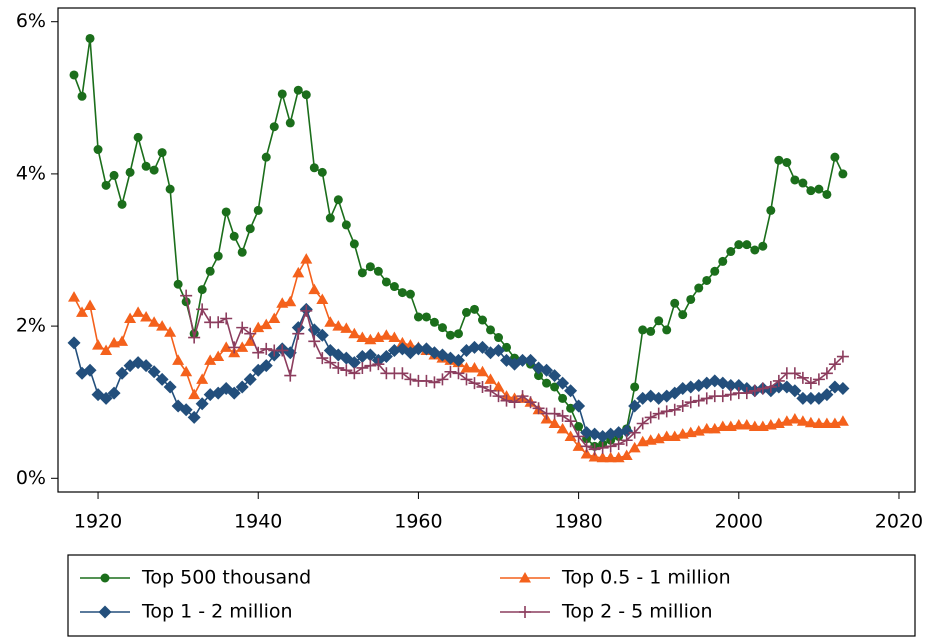 Image resolution: width=933 pixels, height=641 pixels. What do you see at coordinates (226, 578) in the screenshot?
I see `legend-label: Top 500 thousand` at bounding box center [226, 578].